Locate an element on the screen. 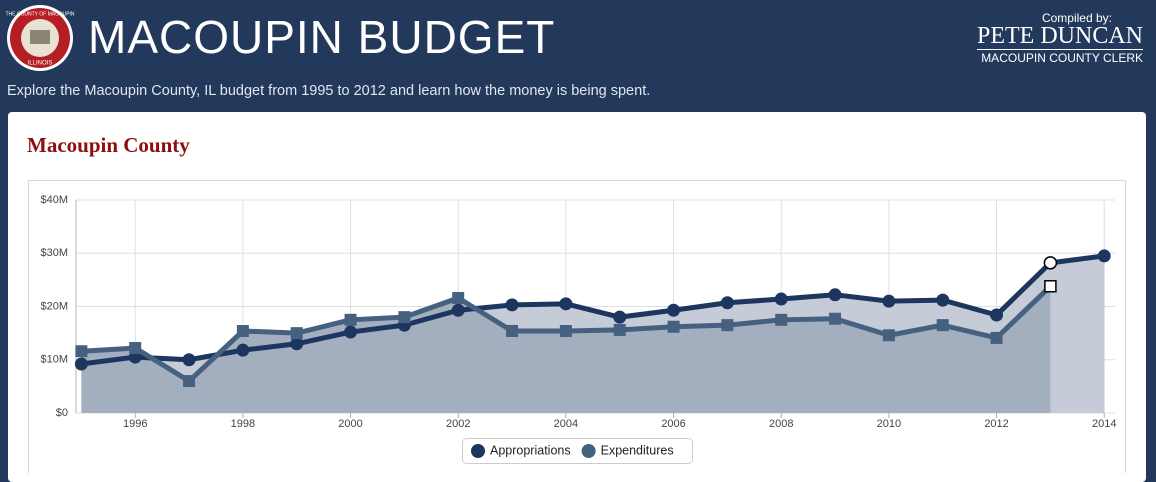 The width and height of the screenshot is (1156, 482). x-tick-label: 2002 is located at coordinates (458, 424).